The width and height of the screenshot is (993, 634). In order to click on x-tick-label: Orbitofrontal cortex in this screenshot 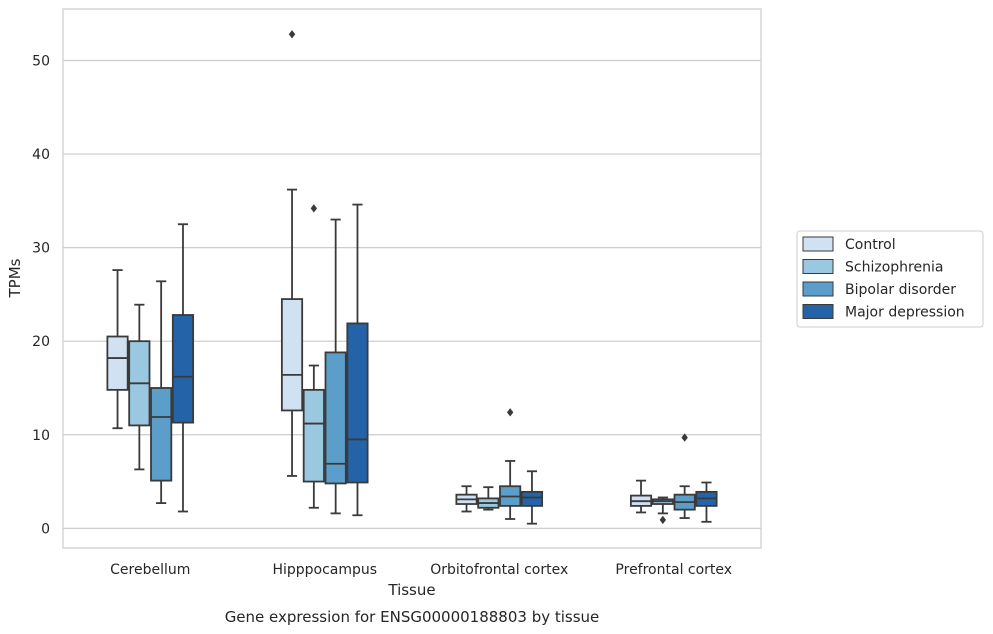, I will do `click(499, 570)`.